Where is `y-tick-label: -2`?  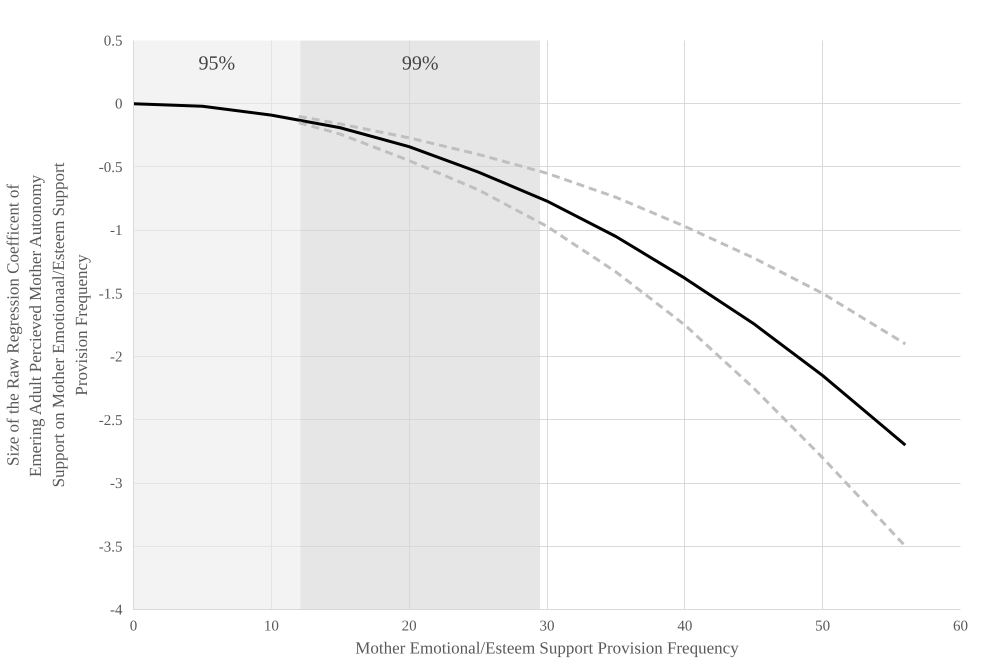 y-tick-label: -2 is located at coordinates (116, 358).